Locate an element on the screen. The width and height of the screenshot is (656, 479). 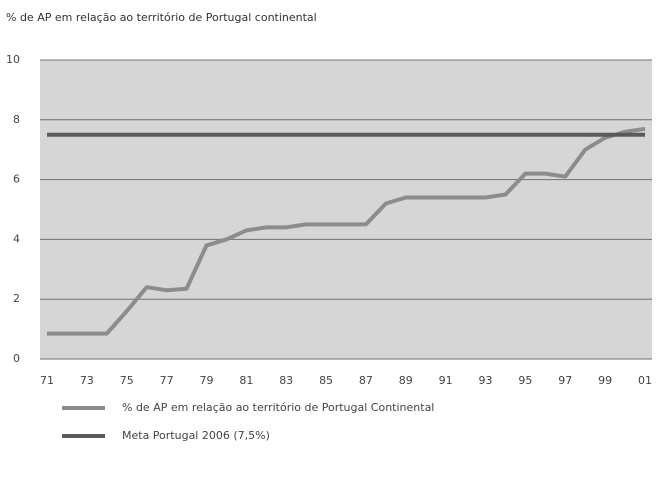
x-tick-label: 99 is located at coordinates (605, 380).